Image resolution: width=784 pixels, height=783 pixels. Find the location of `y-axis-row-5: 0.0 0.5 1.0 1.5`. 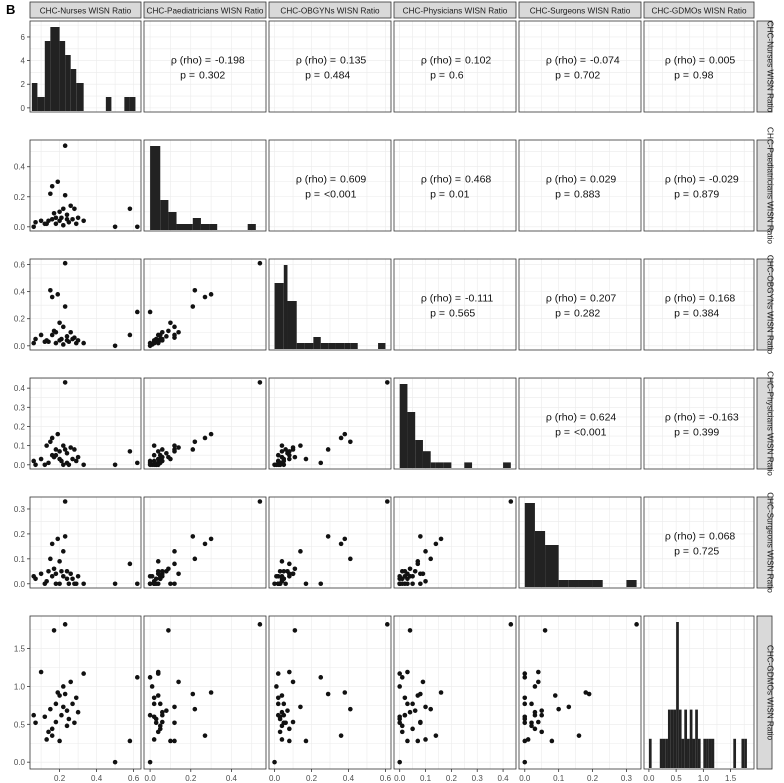

y-axis-row-5: 0.0 0.5 1.0 1.5 is located at coordinates (22, 706).